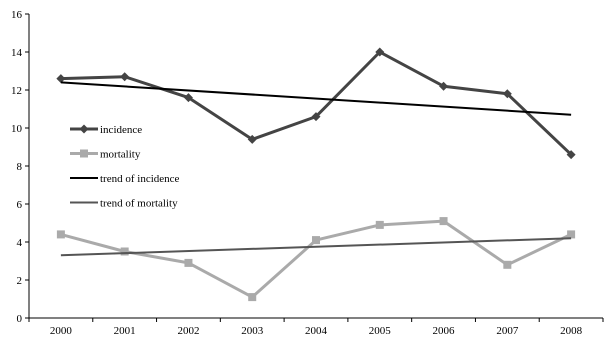  What do you see at coordinates (252, 331) in the screenshot?
I see `x-tick-label: 2003` at bounding box center [252, 331].